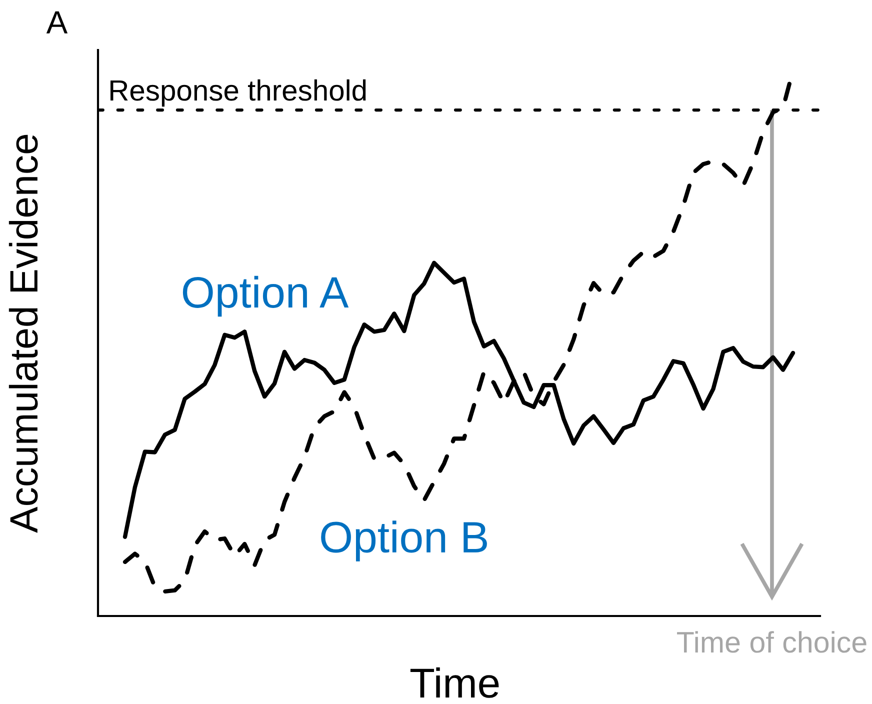 This screenshot has width=872, height=704. I want to click on ref-line-label: Response threshold, so click(238, 93).